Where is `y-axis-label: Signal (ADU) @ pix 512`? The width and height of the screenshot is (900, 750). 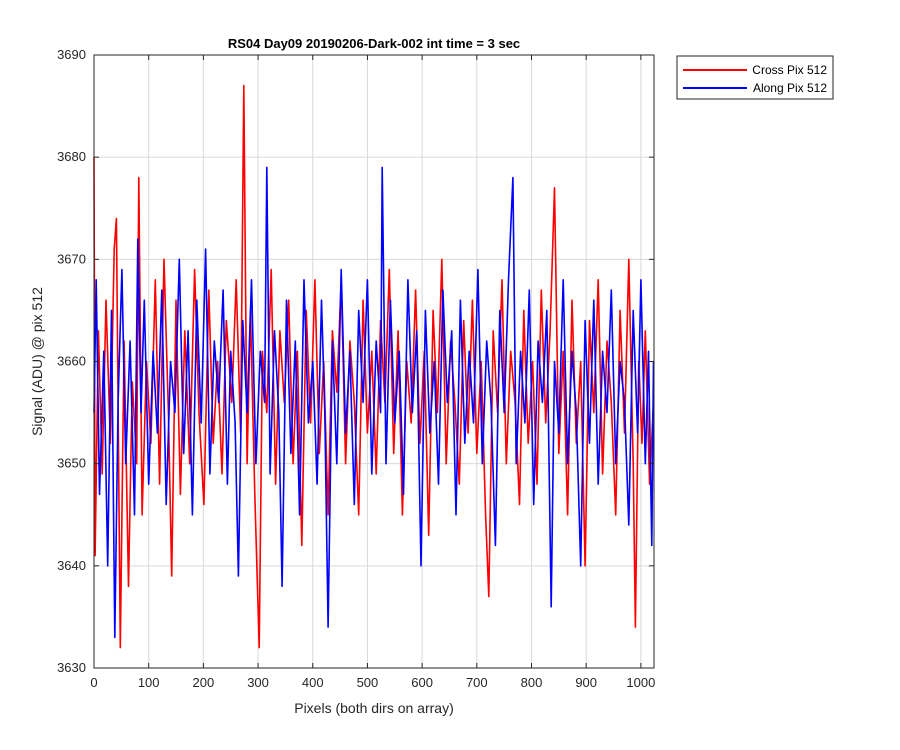
y-axis-label: Signal (ADU) @ pix 512 is located at coordinates (37, 361).